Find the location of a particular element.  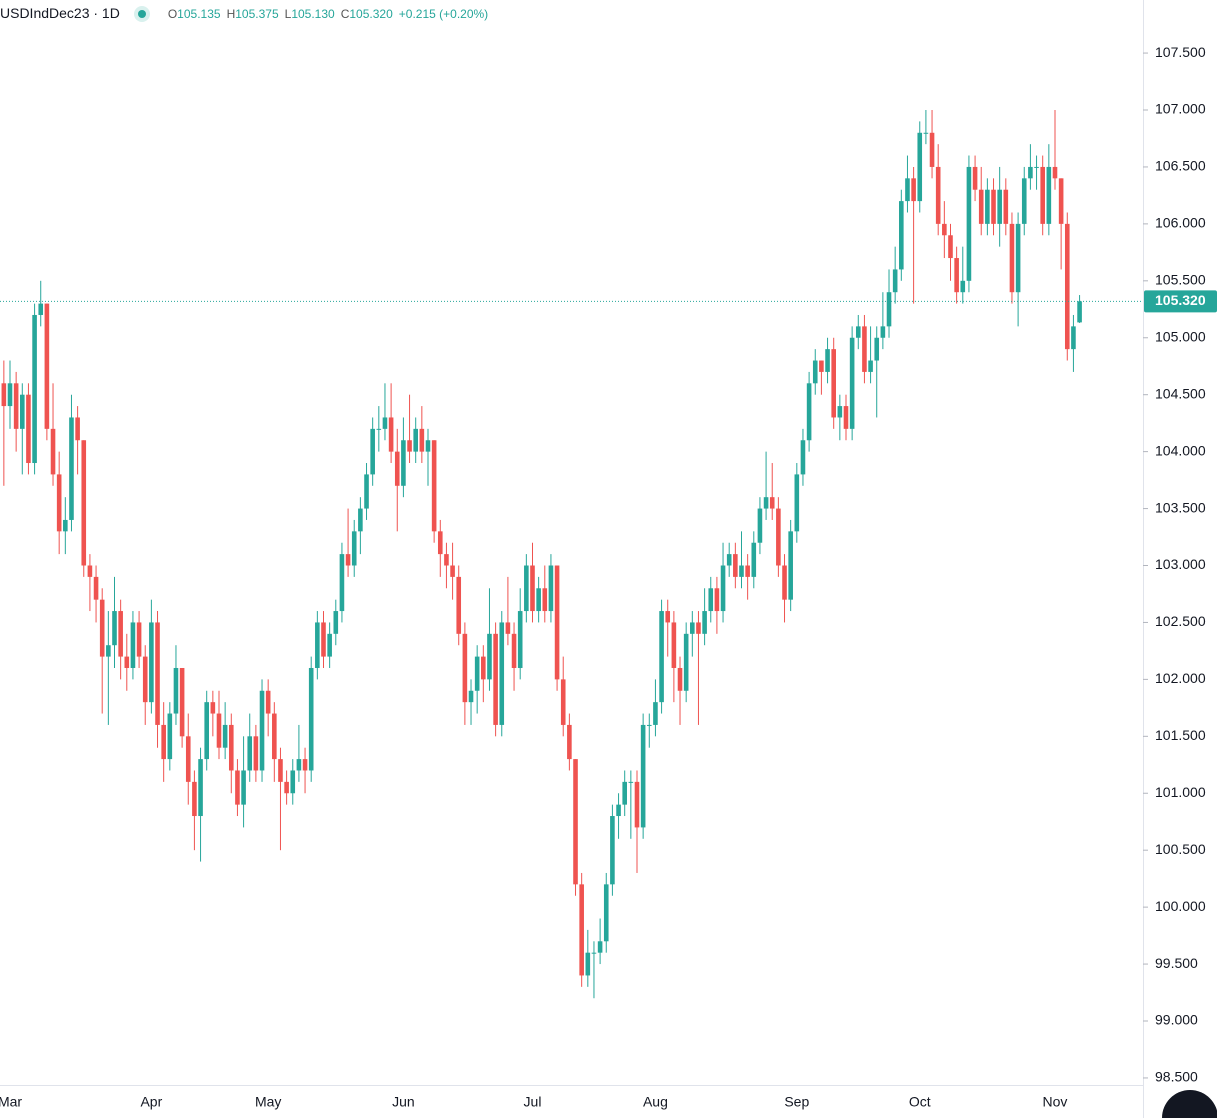

symbol: USDIndDec23 · 1D is located at coordinates (60, 13).